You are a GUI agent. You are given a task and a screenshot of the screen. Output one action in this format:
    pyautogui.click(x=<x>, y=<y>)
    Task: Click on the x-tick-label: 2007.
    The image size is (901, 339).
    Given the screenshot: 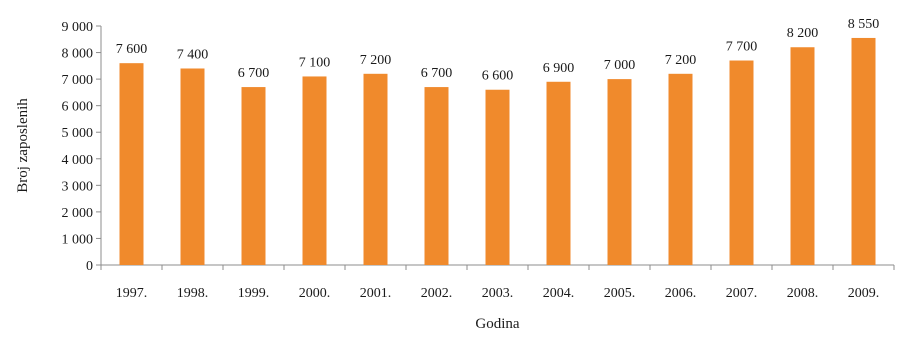 What is the action you would take?
    pyautogui.click(x=742, y=293)
    